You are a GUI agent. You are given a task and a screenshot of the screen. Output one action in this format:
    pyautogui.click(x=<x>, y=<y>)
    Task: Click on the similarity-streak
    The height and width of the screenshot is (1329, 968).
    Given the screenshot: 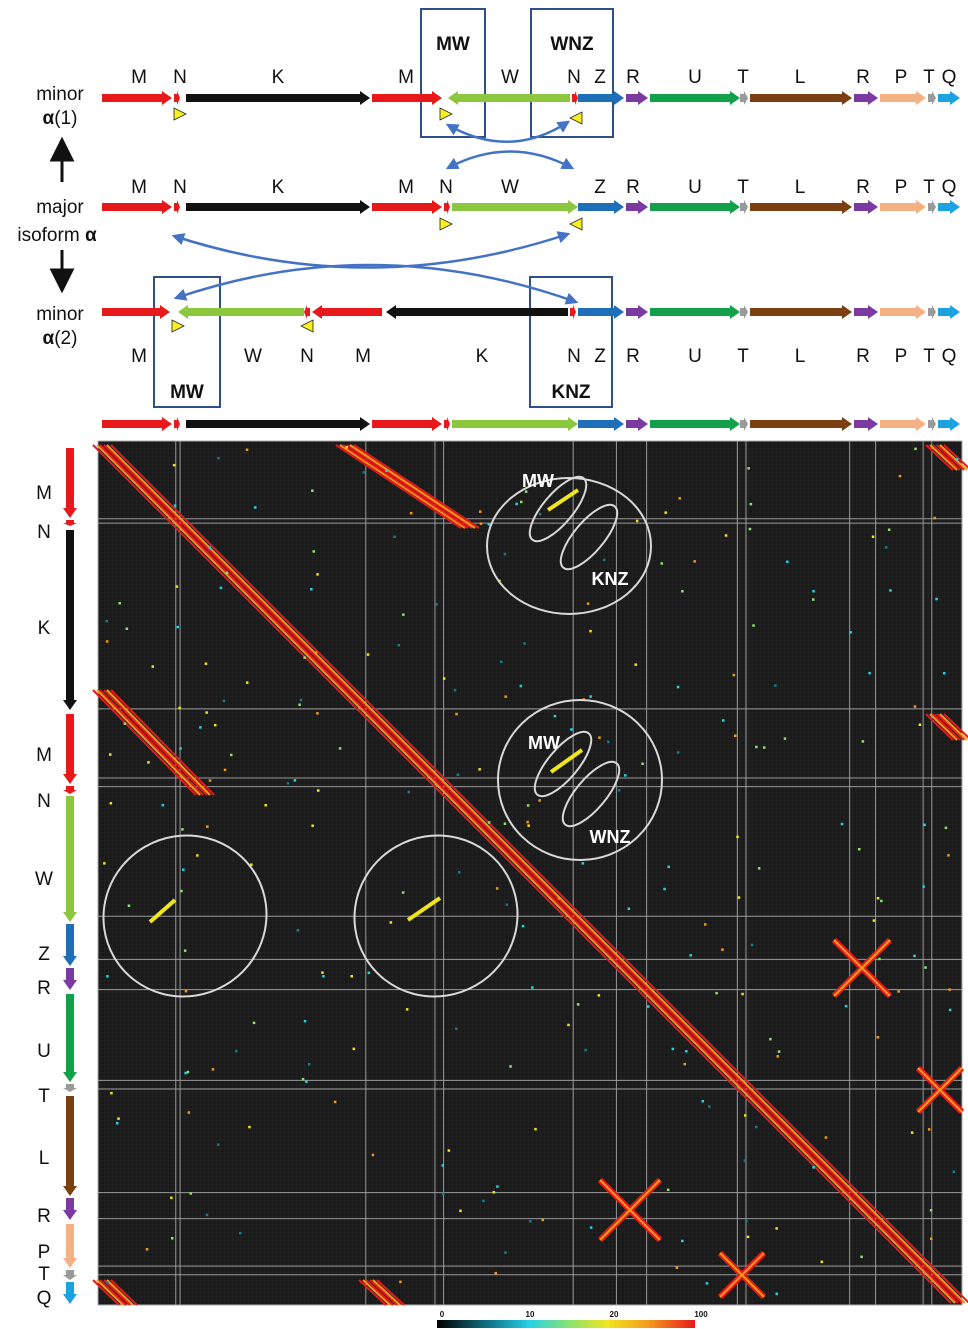 What is the action you would take?
    pyautogui.click(x=162, y=911)
    